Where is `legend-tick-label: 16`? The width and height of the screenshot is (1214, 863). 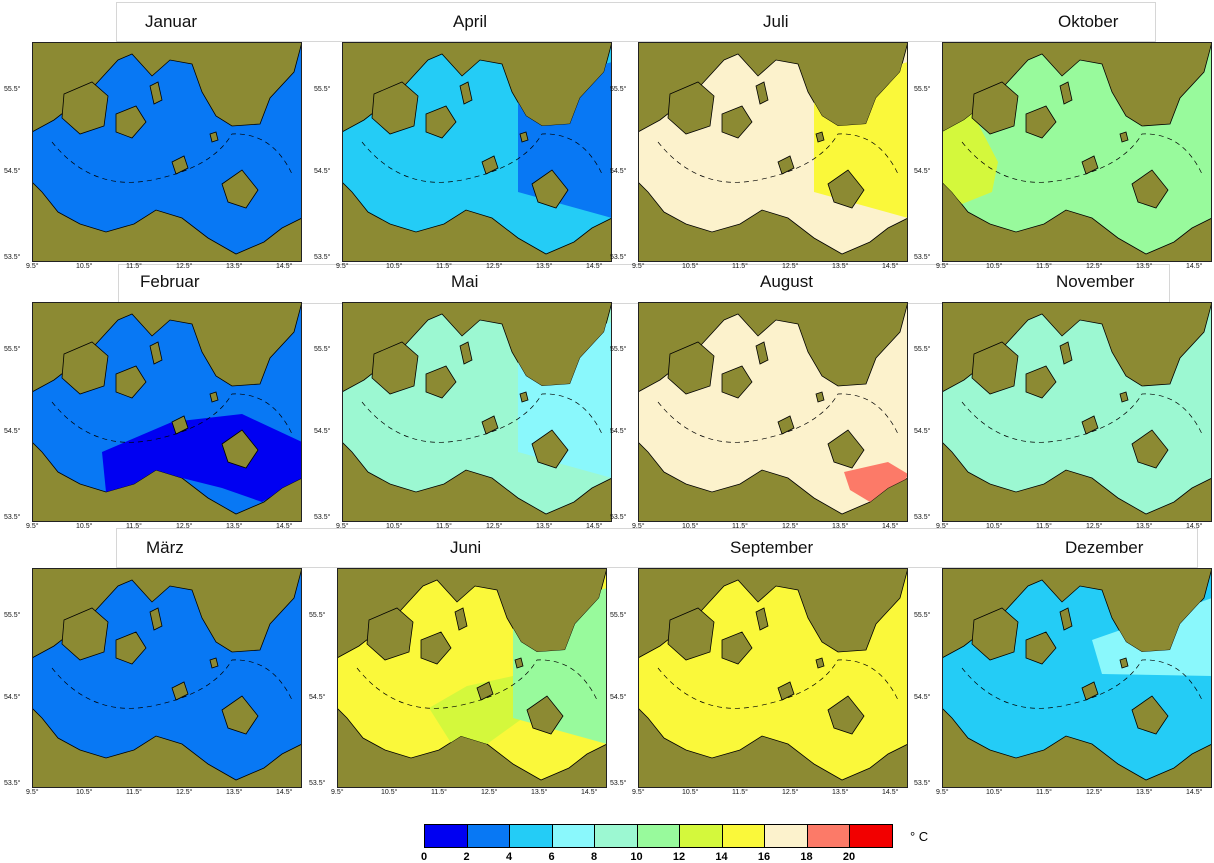
legend-tick-label: 16 is located at coordinates (764, 857).